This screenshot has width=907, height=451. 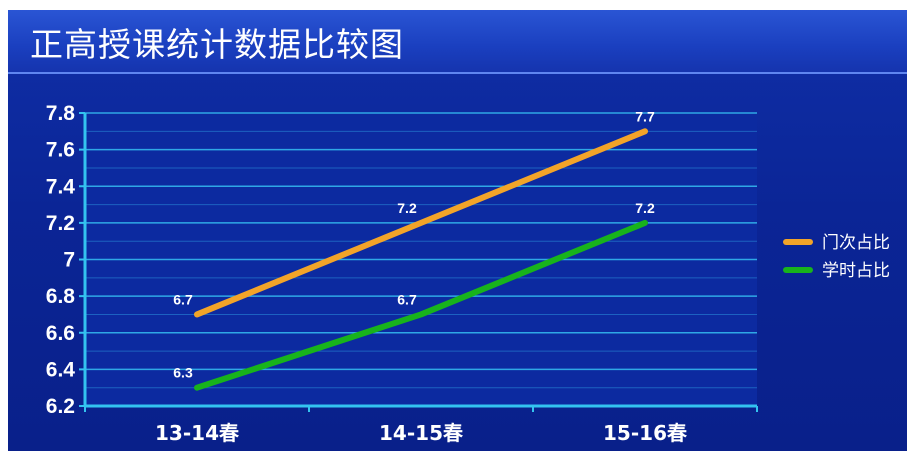 I want to click on y-tick-label: 7.4, so click(x=61, y=186).